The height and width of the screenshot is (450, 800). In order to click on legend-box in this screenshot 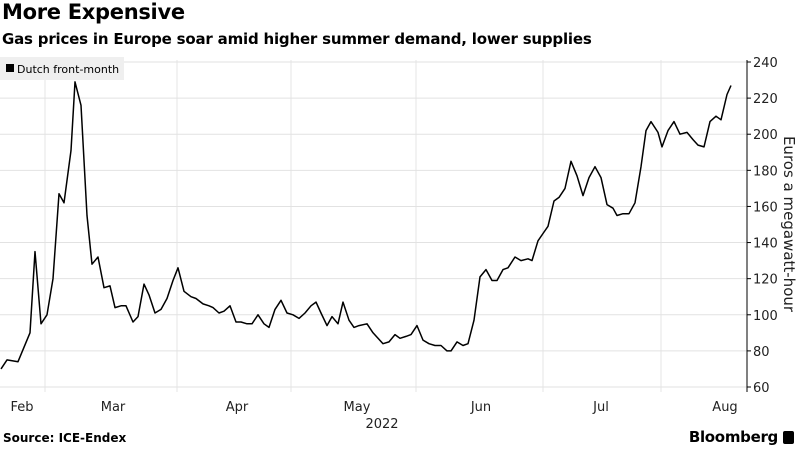, I will do `click(62, 68)`.